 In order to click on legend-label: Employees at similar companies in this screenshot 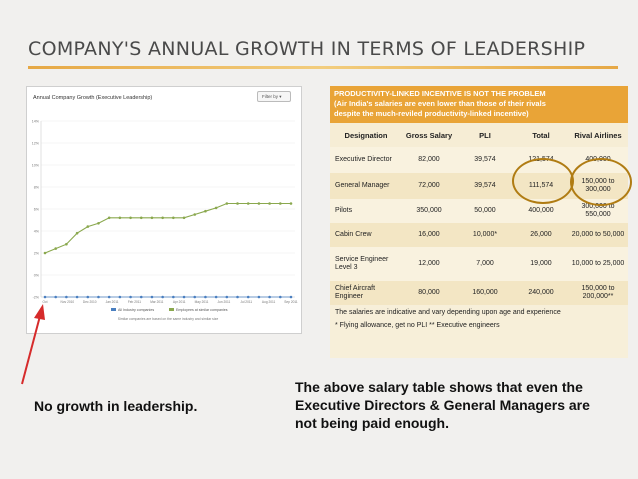, I will do `click(202, 310)`.